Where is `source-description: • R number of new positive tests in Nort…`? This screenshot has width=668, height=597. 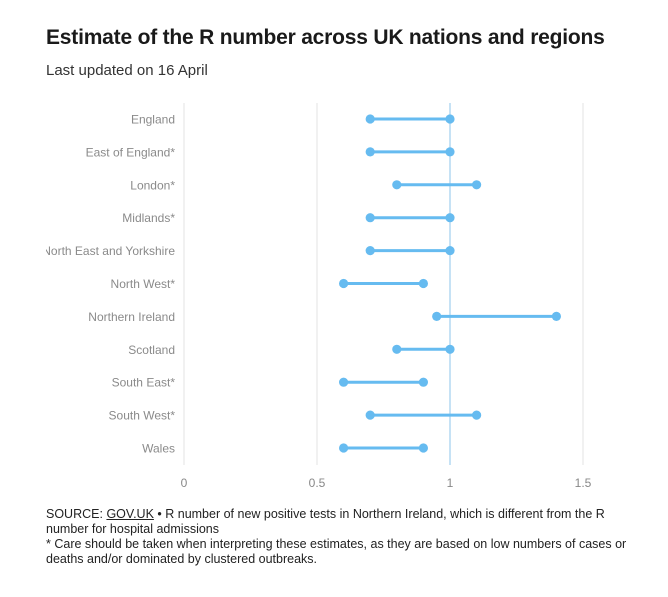 source-description: • R number of new positive tests in Nort… is located at coordinates (325, 521).